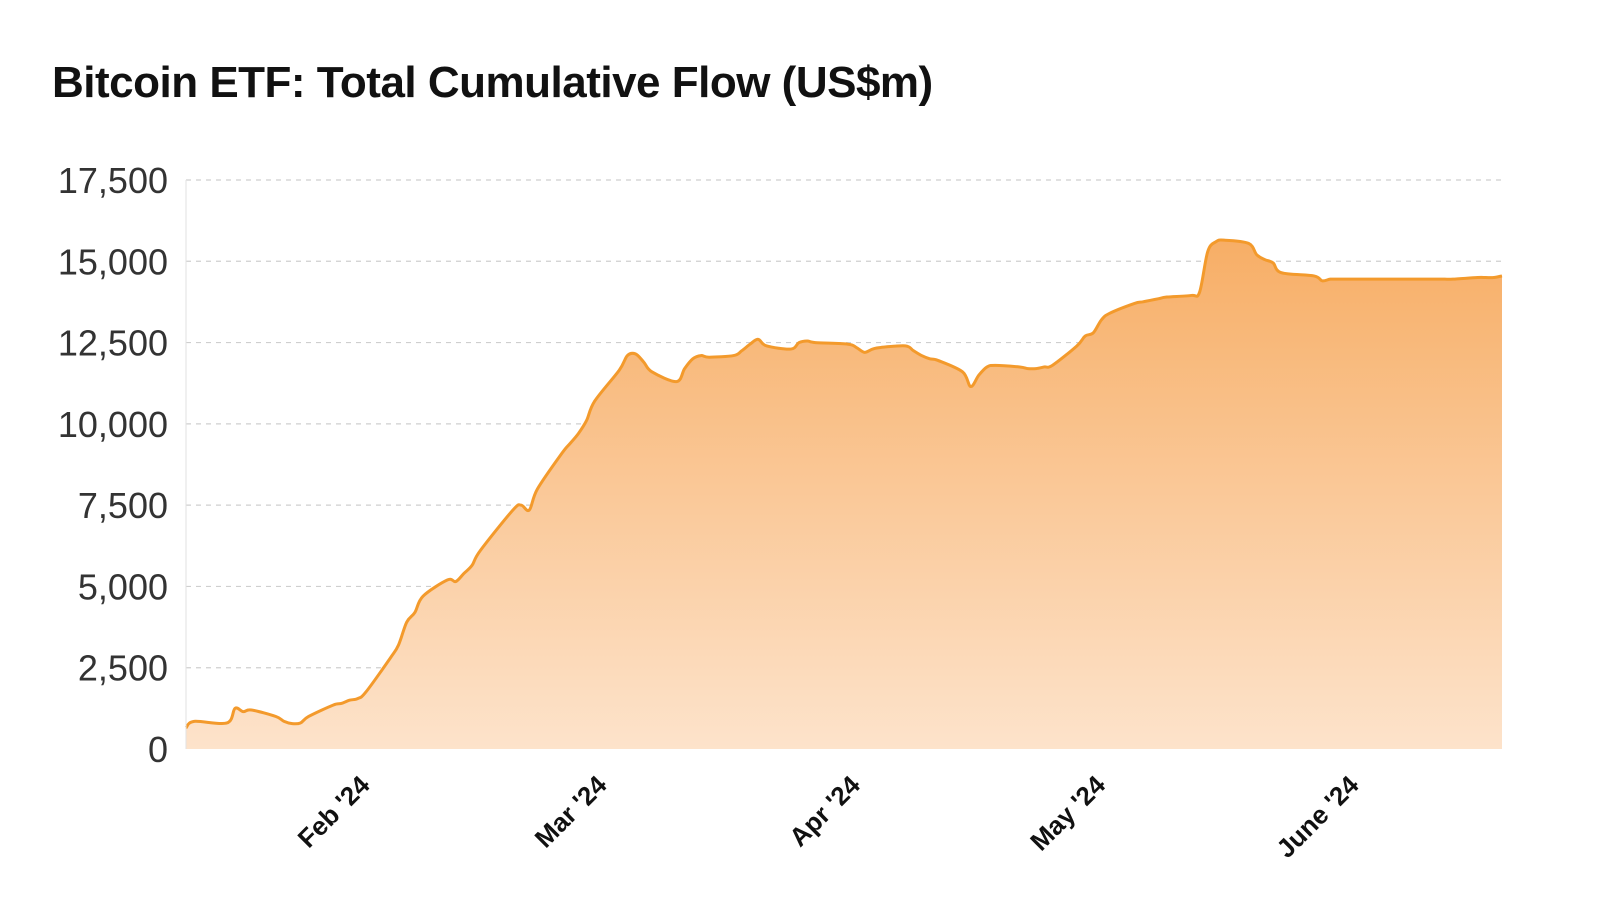 Image resolution: width=1600 pixels, height=898 pixels. Describe the element at coordinates (334, 811) in the screenshot. I see `x-tick-label: Feb '24` at that location.